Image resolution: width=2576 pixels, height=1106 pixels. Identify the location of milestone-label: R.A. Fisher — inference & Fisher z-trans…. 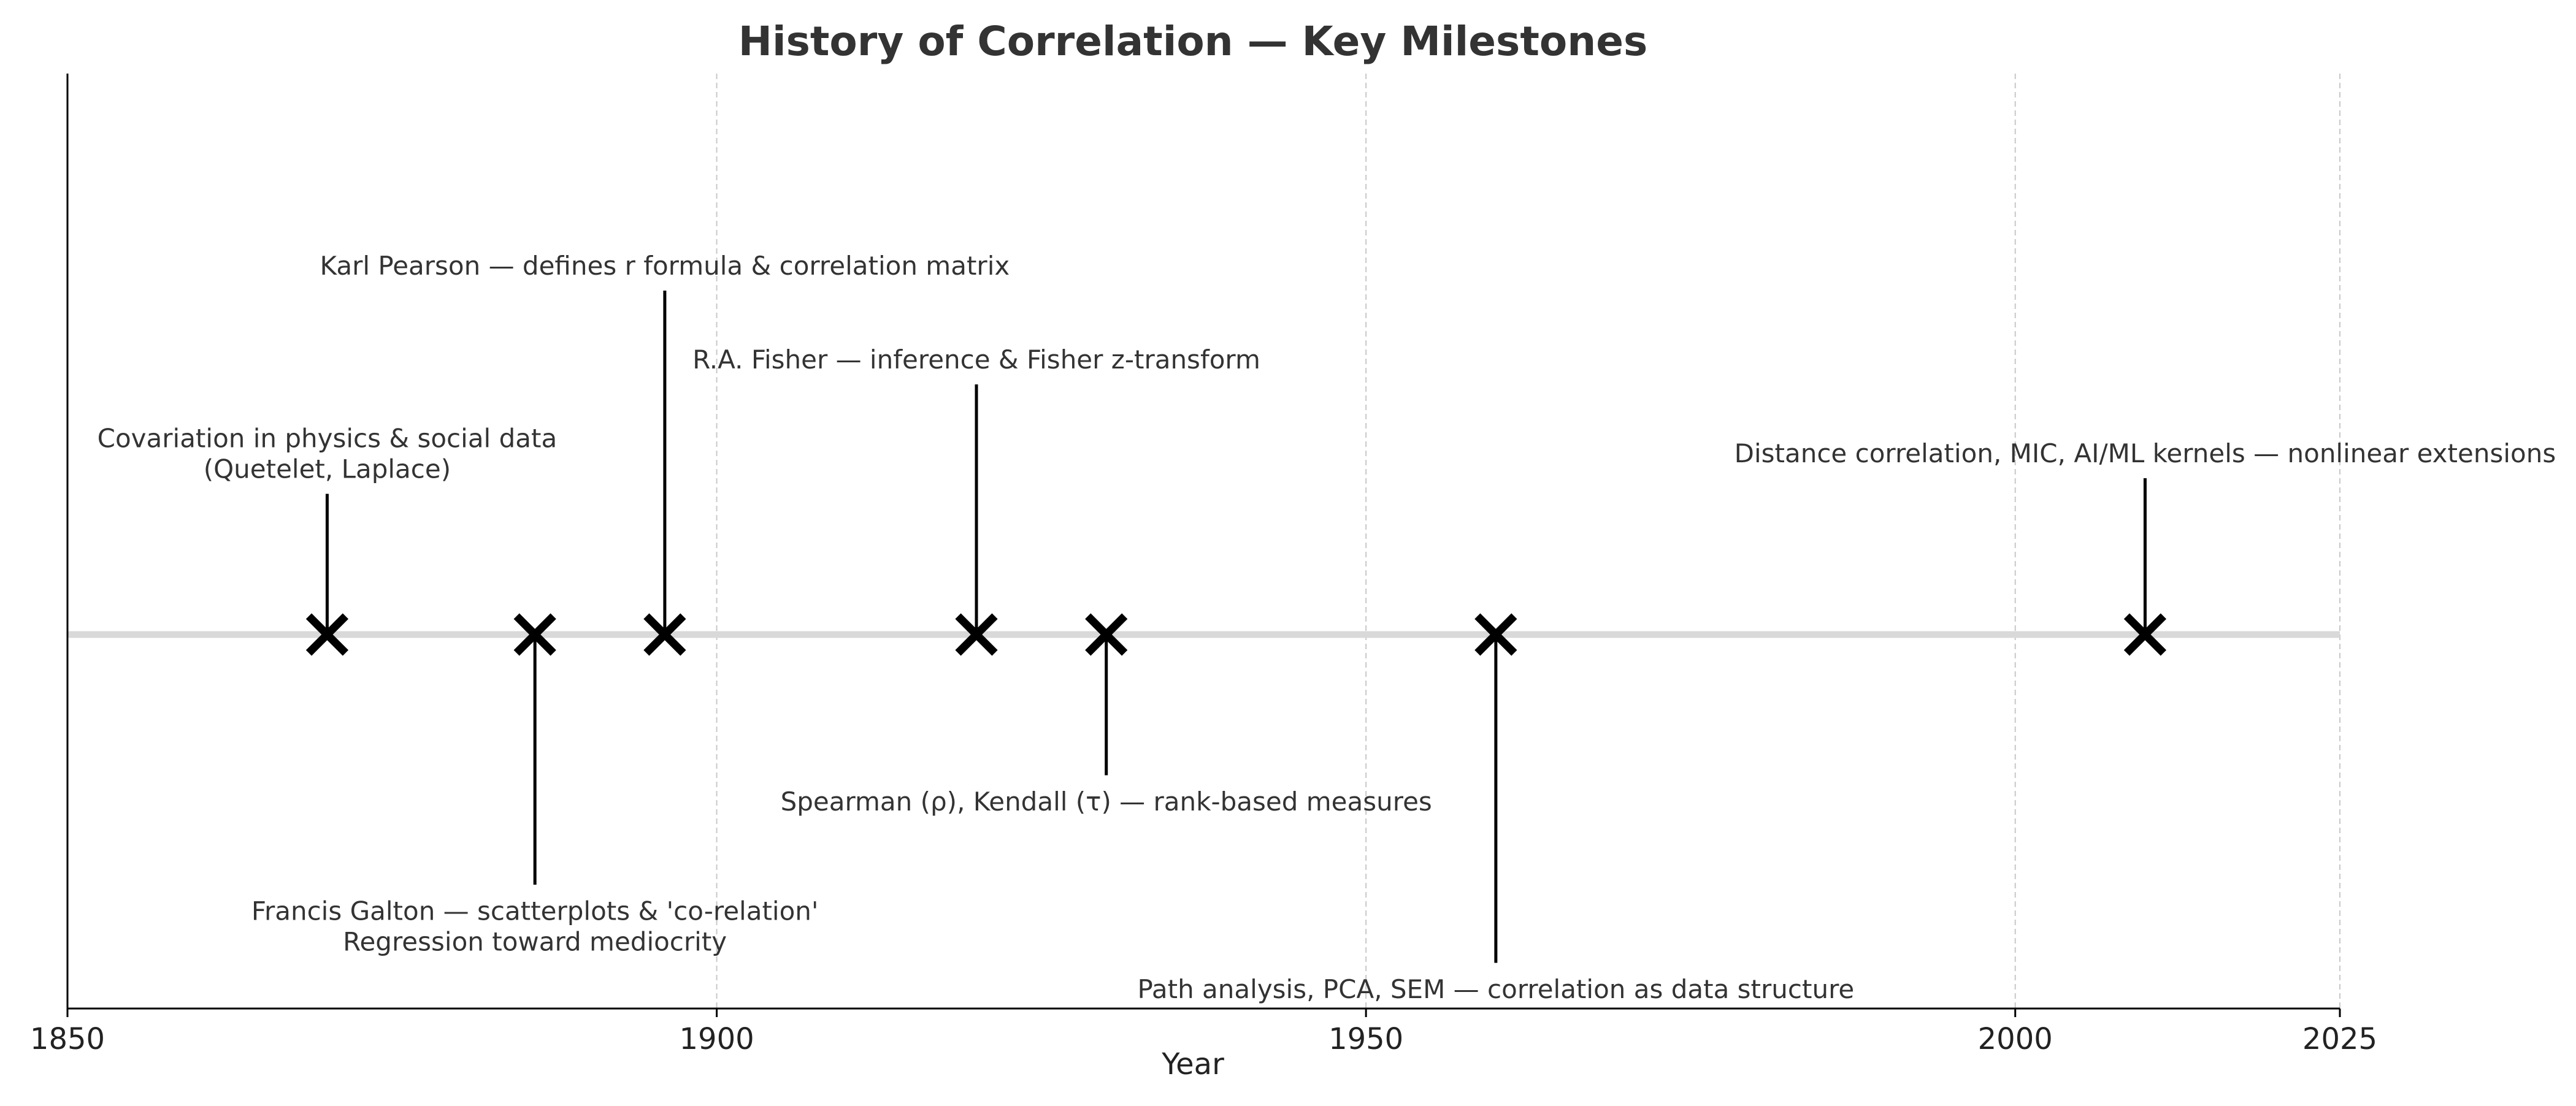
(976, 360).